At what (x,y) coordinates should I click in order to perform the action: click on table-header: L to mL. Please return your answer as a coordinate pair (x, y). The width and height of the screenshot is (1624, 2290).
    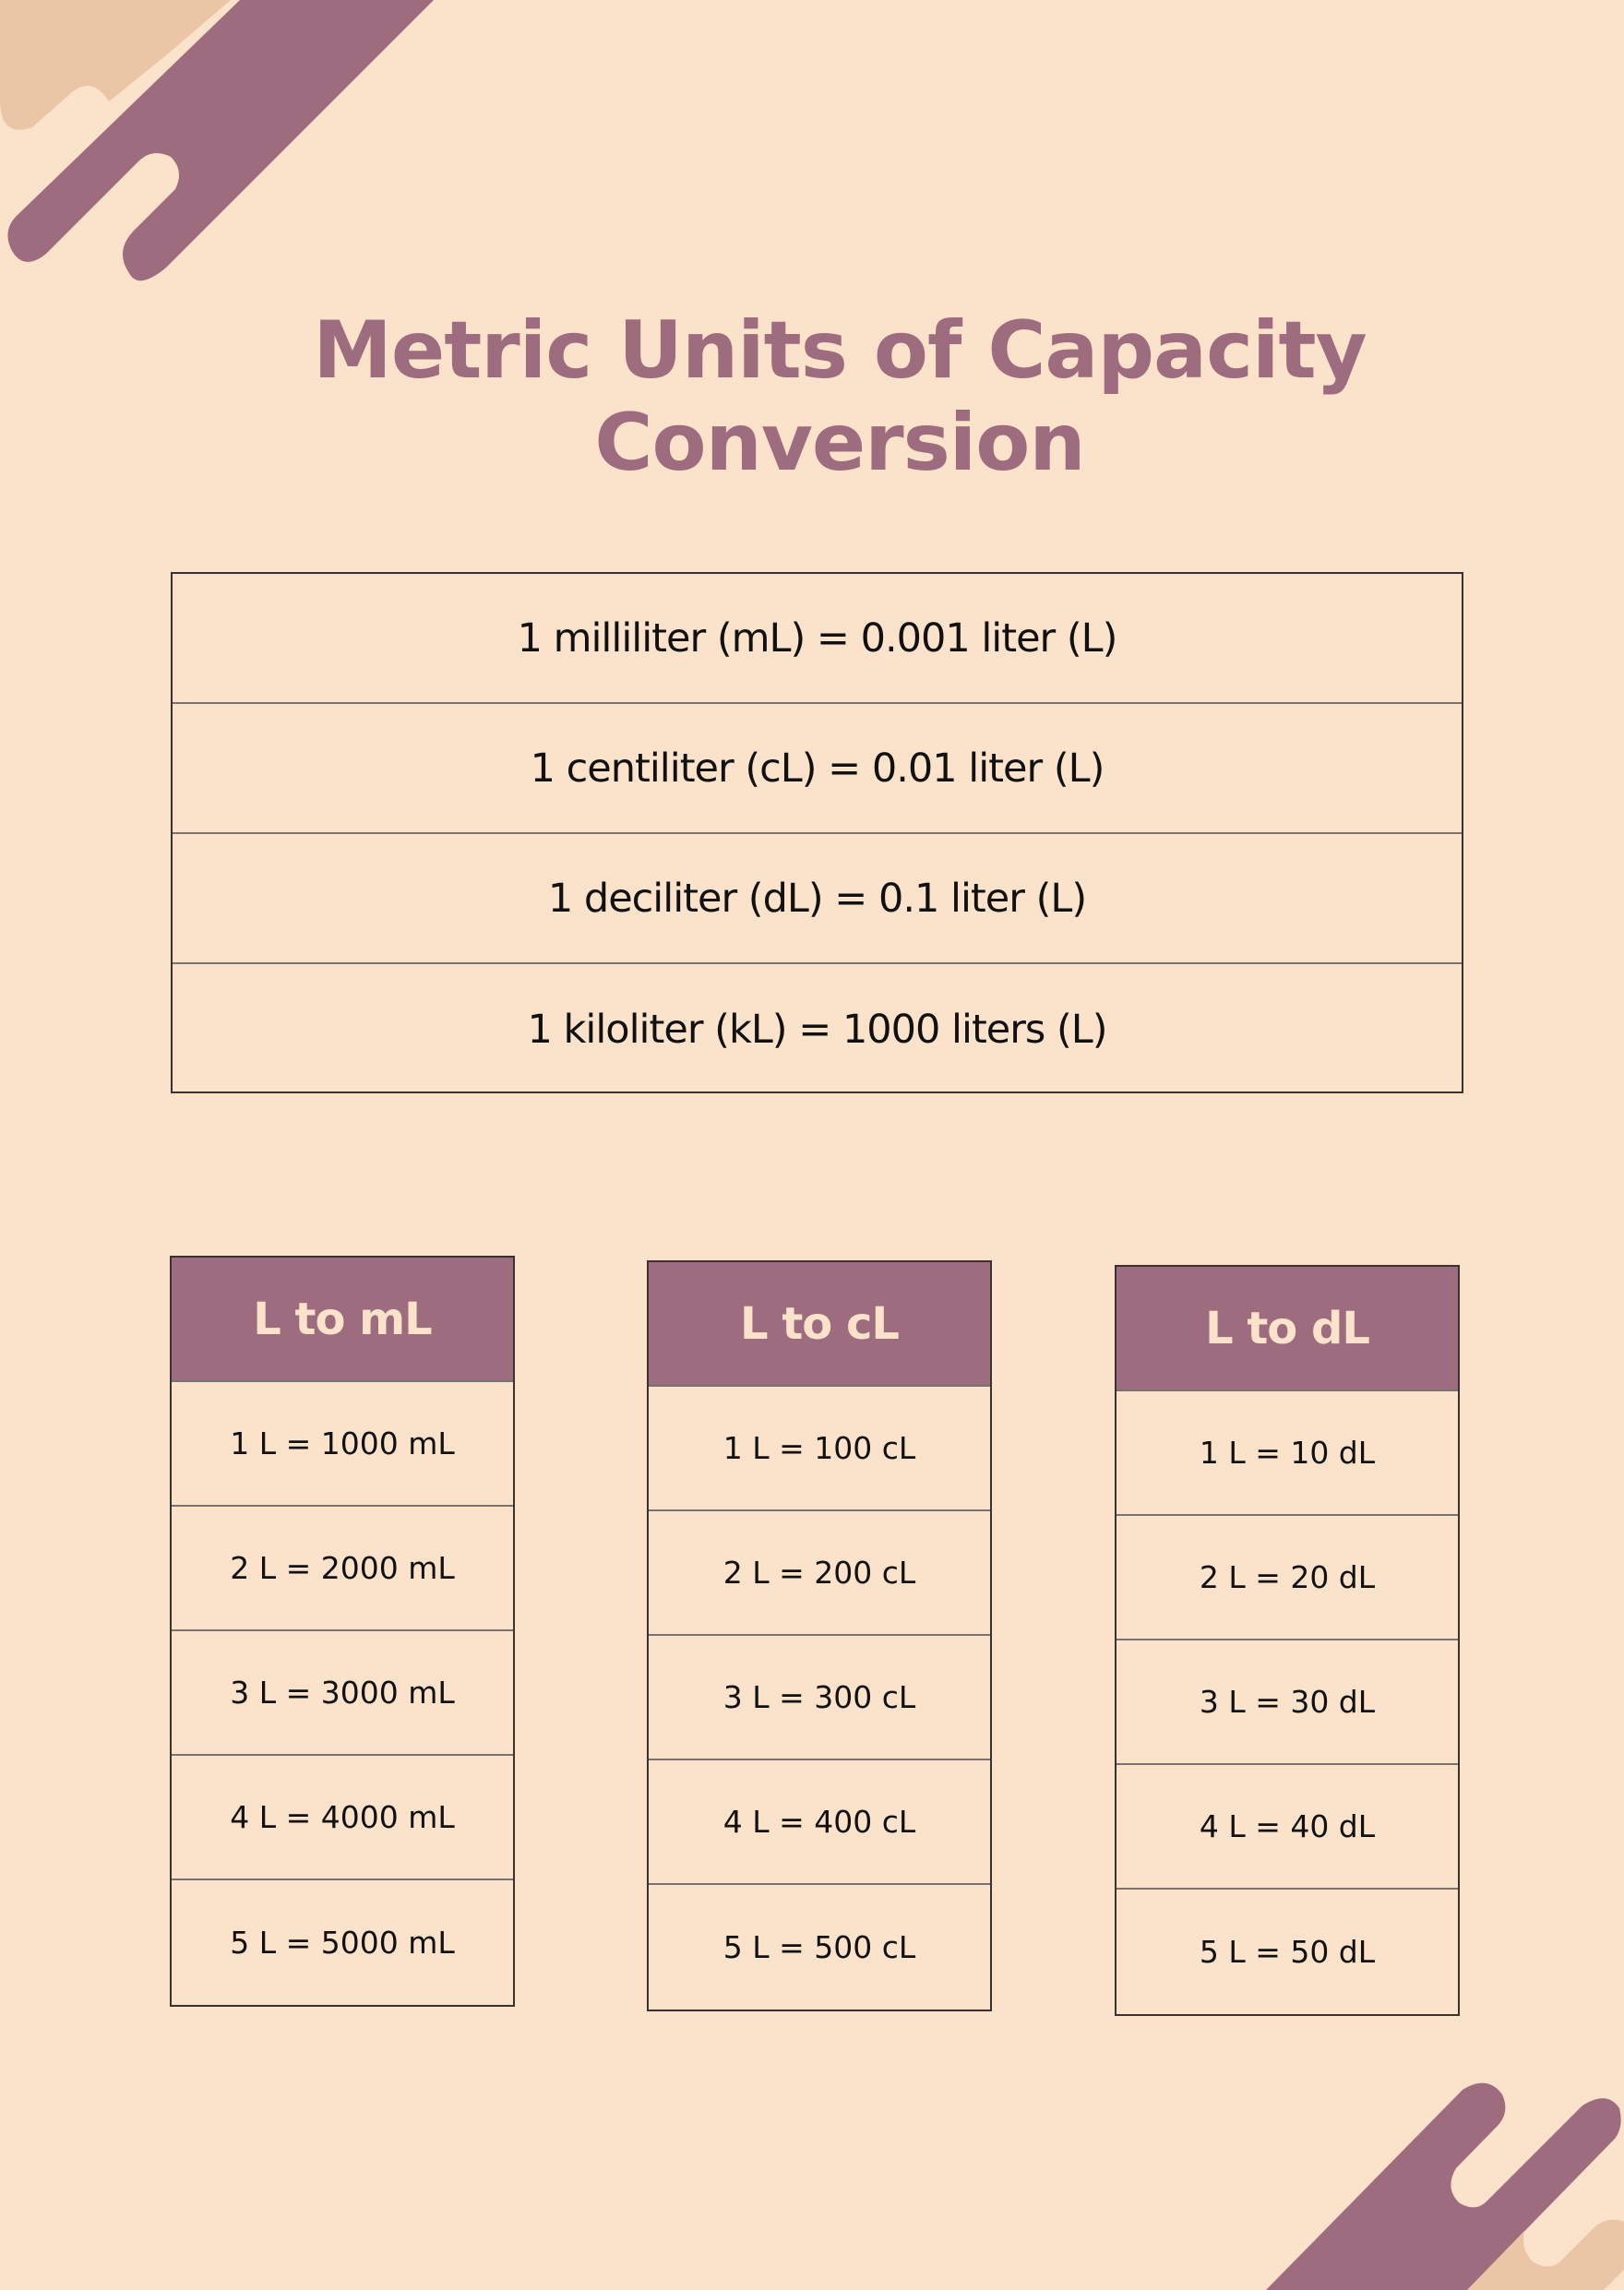
    Looking at the image, I should click on (342, 1320).